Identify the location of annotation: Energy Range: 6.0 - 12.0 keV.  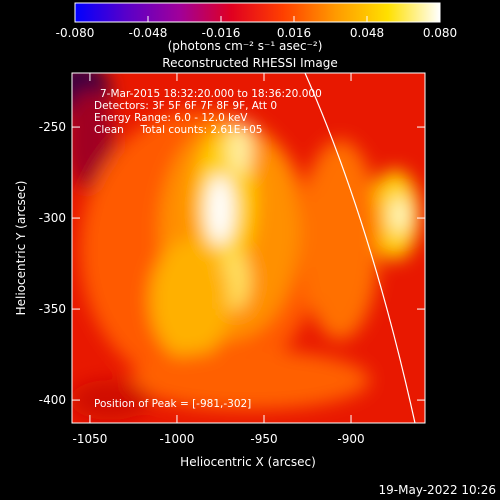
(171, 118).